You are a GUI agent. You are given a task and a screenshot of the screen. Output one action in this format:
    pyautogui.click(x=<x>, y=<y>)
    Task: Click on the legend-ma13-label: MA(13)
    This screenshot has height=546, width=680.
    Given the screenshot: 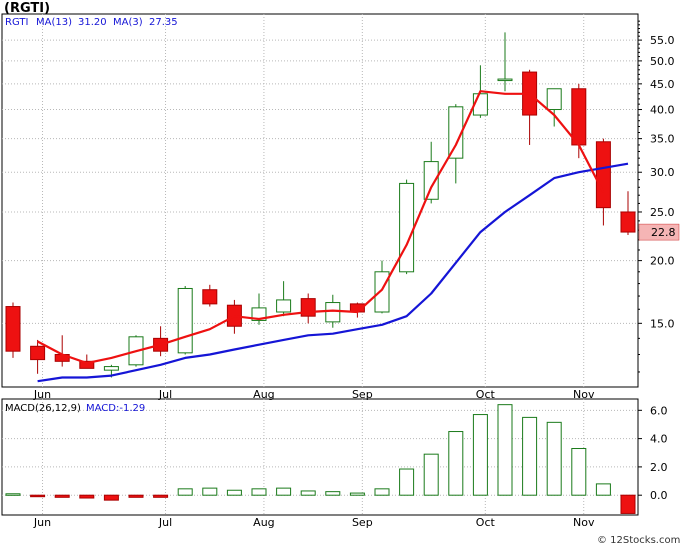 What is the action you would take?
    pyautogui.click(x=54, y=22)
    